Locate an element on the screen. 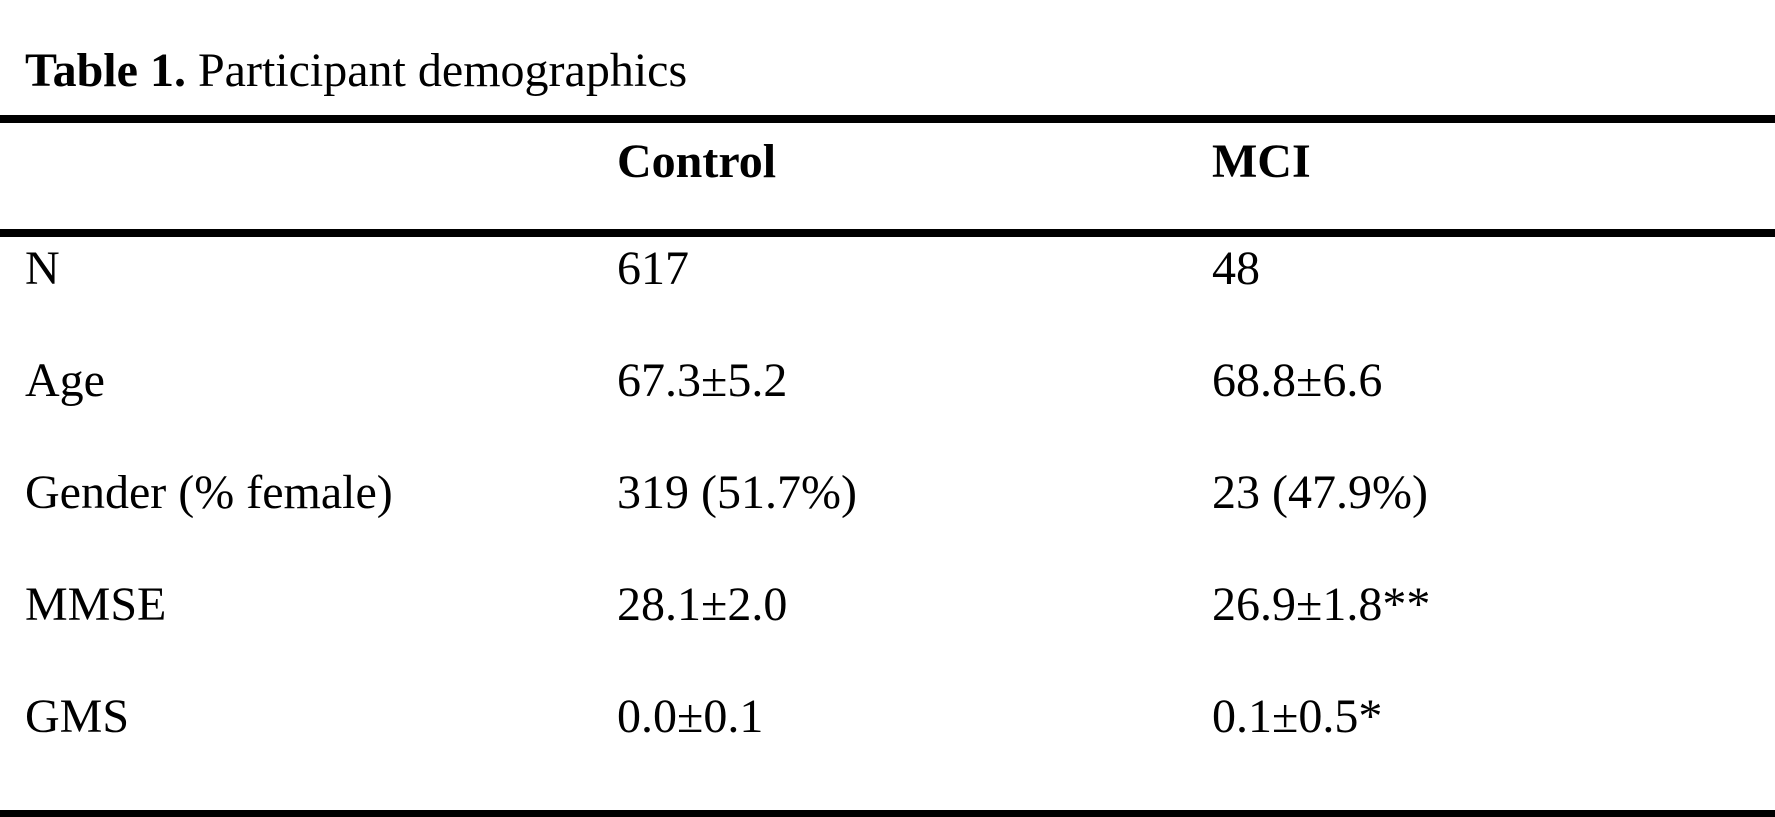 Image resolution: width=1775 pixels, height=817 pixels. cell-mci: 68.8±6.6 is located at coordinates (1297, 380).